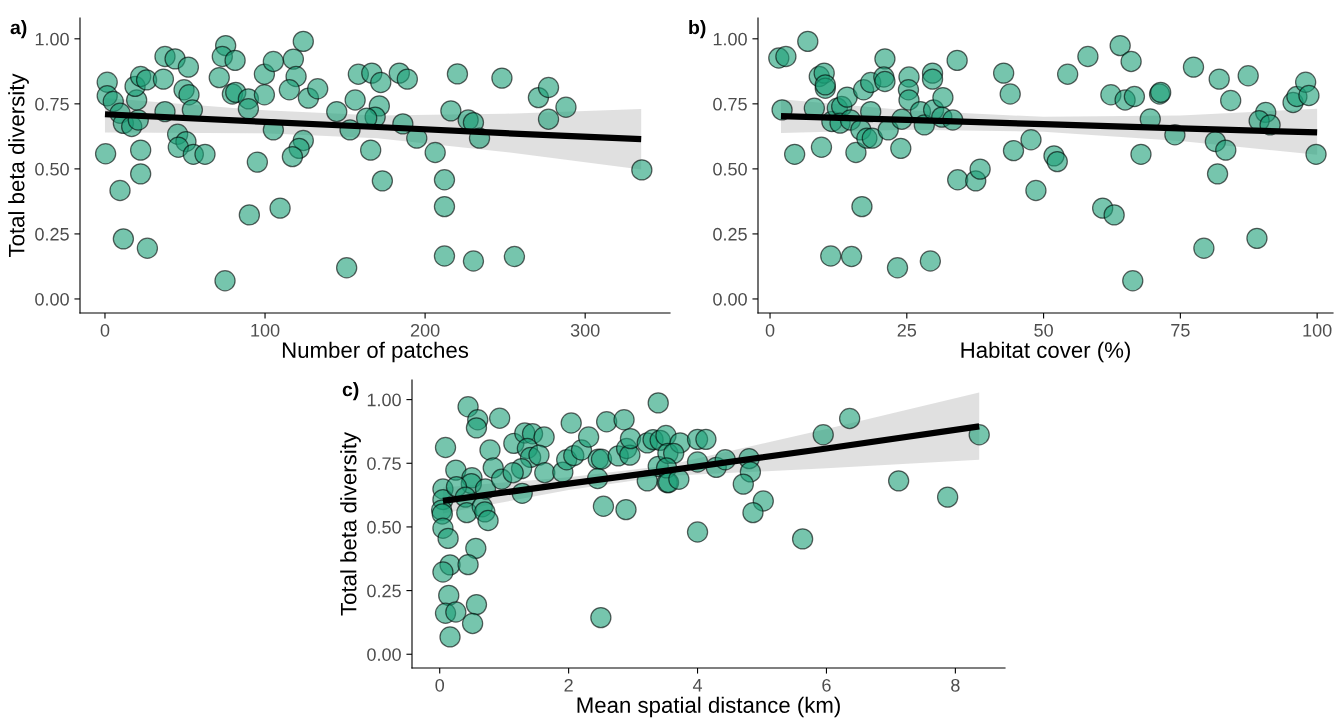  Describe the element at coordinates (708, 707) in the screenshot. I see `x-axis-title: Mean spatial distance (km)` at that location.